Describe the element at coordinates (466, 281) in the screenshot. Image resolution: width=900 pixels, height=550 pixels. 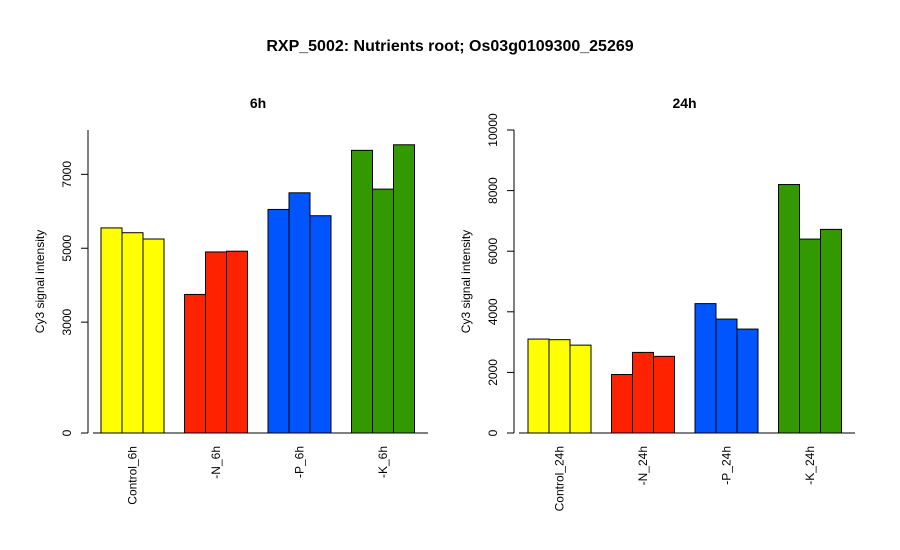
I see `panel-2-y-axis-title: Cy3 signal intensity` at that location.